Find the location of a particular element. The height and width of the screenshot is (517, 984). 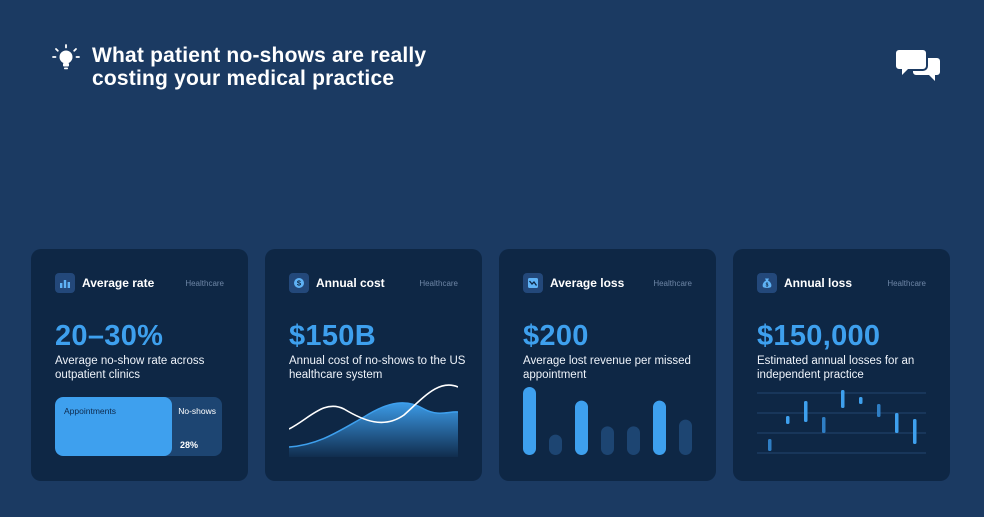

share-bar: Appointments No-shows 28% is located at coordinates (138, 426).